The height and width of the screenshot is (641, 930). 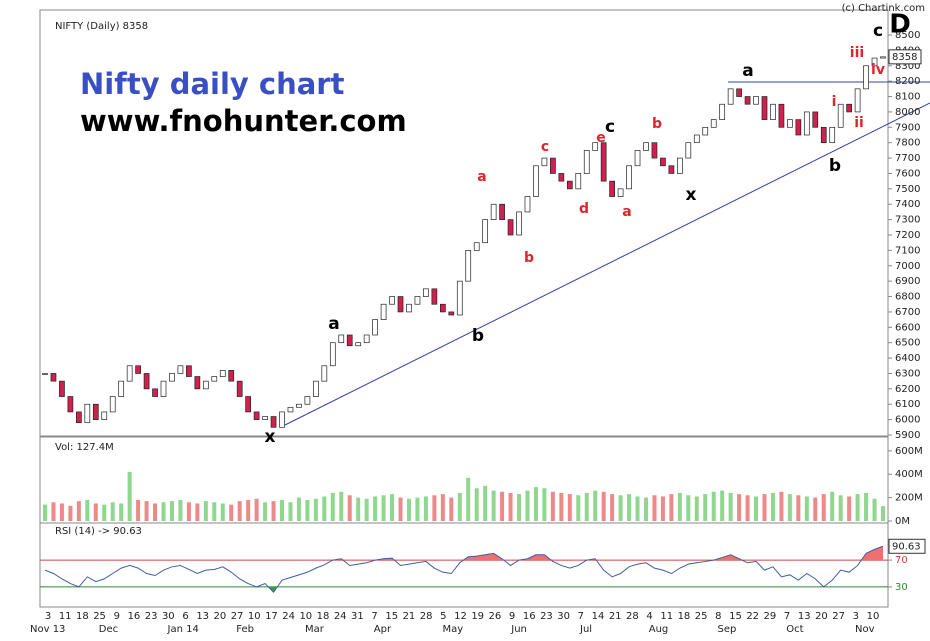 What do you see at coordinates (727, 629) in the screenshot?
I see `month-label: Sep` at bounding box center [727, 629].